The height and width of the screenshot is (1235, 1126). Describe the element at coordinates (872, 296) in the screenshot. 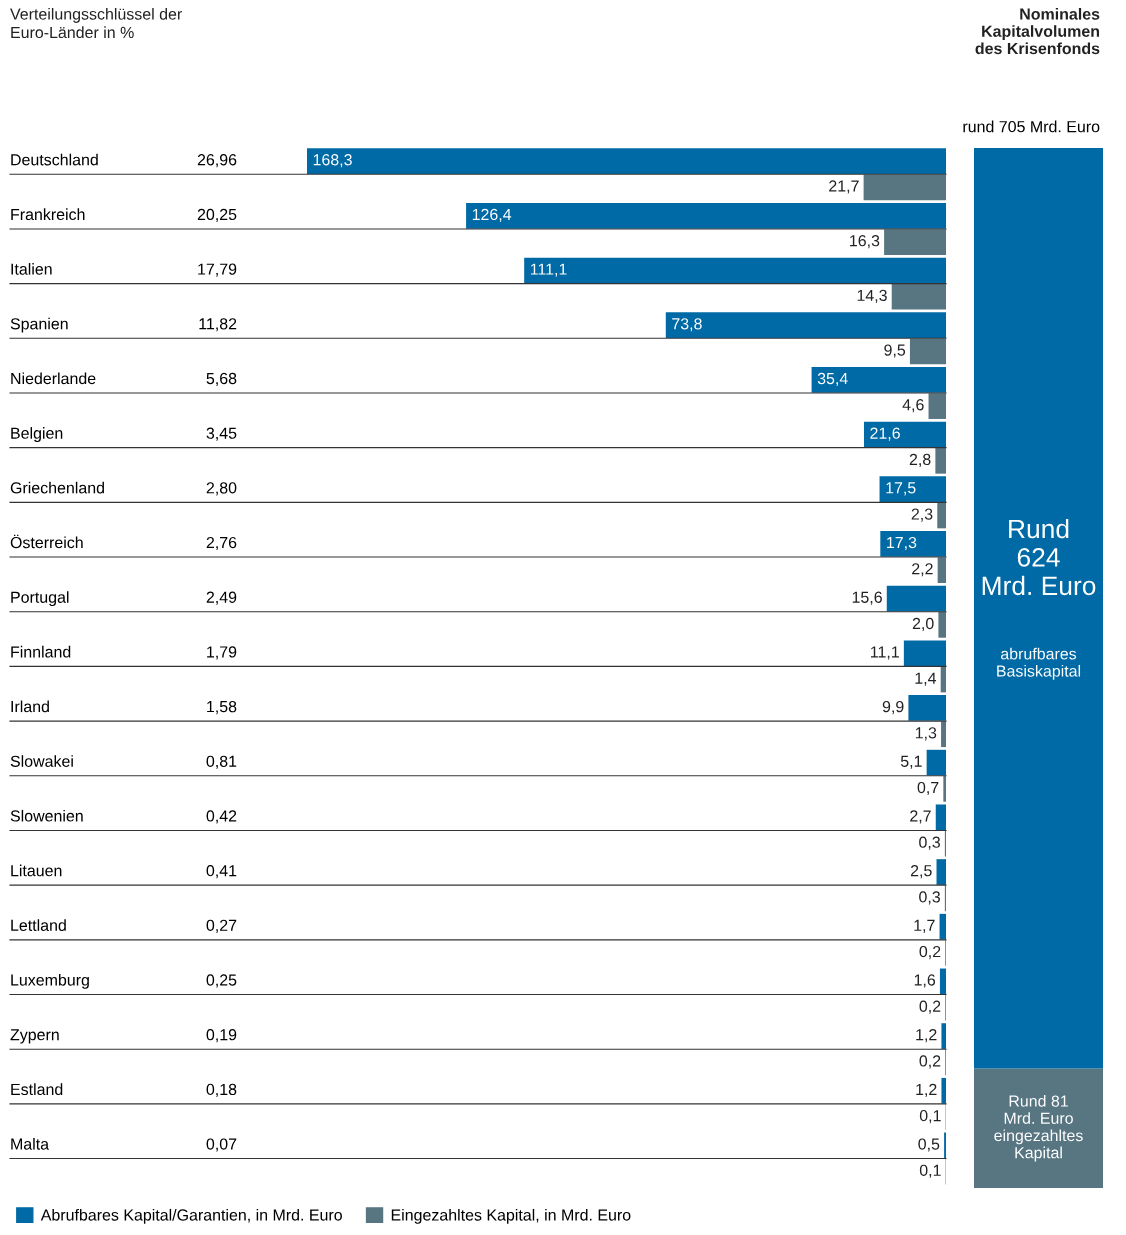

I see `data-label: 14,3` at that location.